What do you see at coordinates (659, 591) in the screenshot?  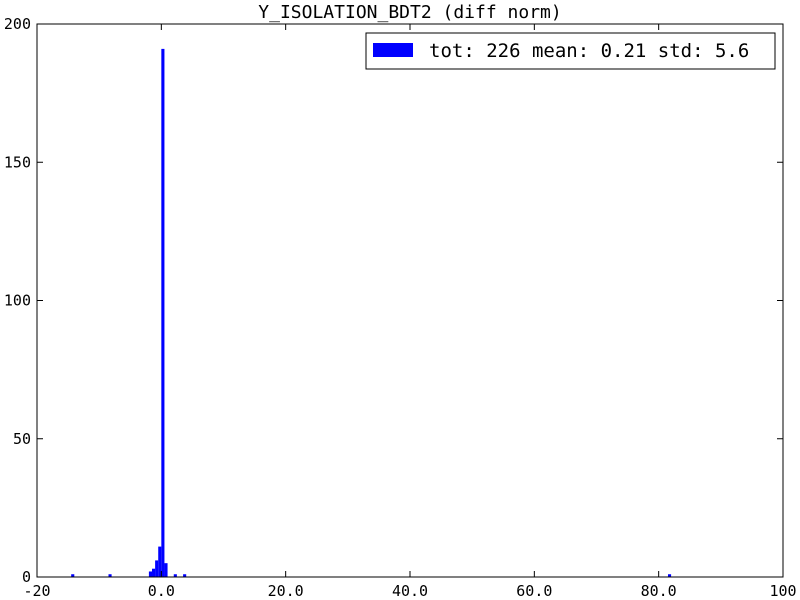 I see `x-tick-label: 80.0` at bounding box center [659, 591].